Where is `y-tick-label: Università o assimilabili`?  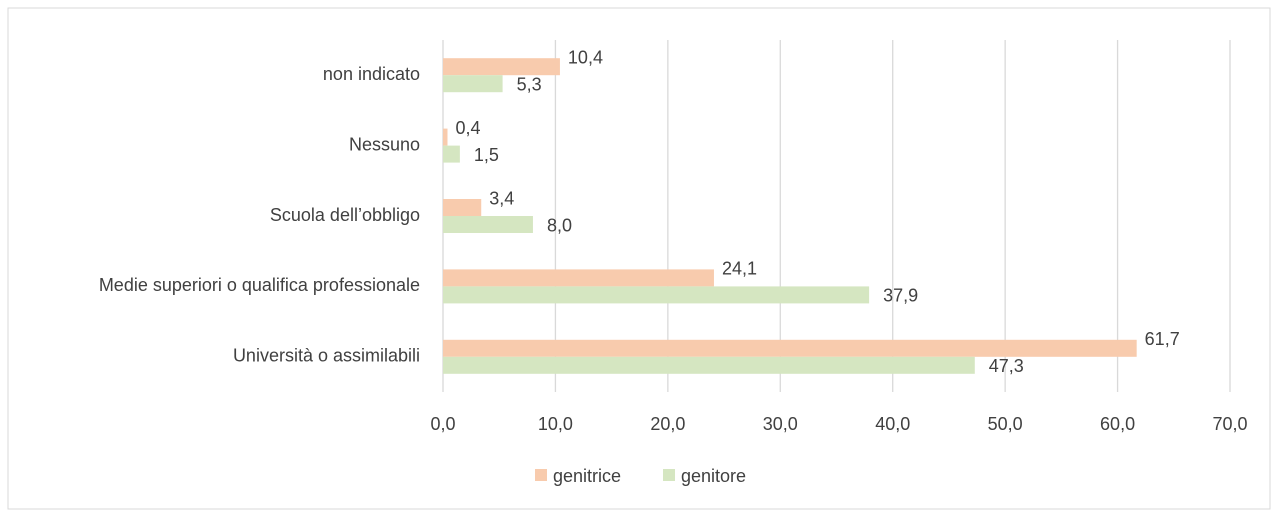
y-tick-label: Università o assimilabili is located at coordinates (326, 356).